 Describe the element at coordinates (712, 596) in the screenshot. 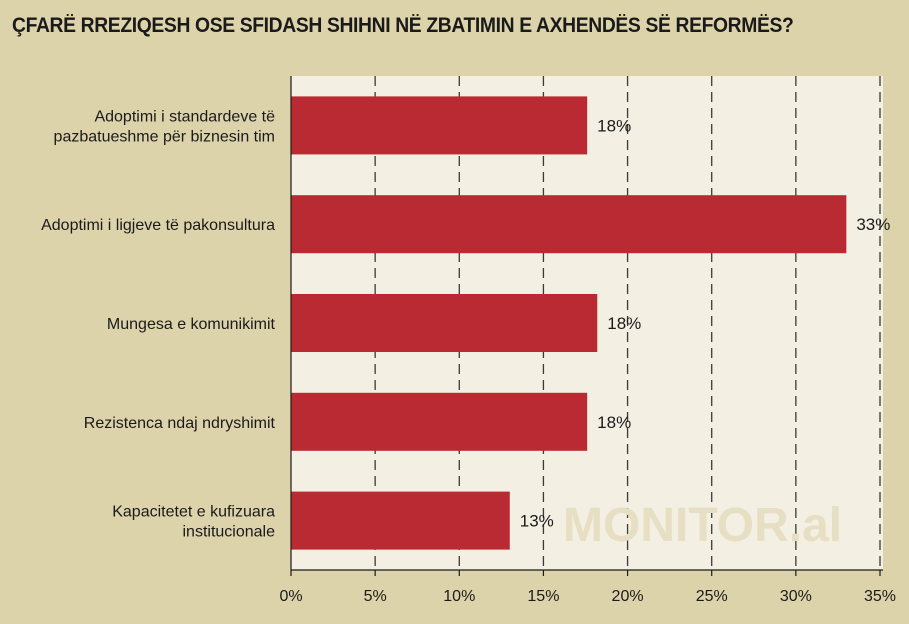

I see `x-tick-label: 25%` at that location.